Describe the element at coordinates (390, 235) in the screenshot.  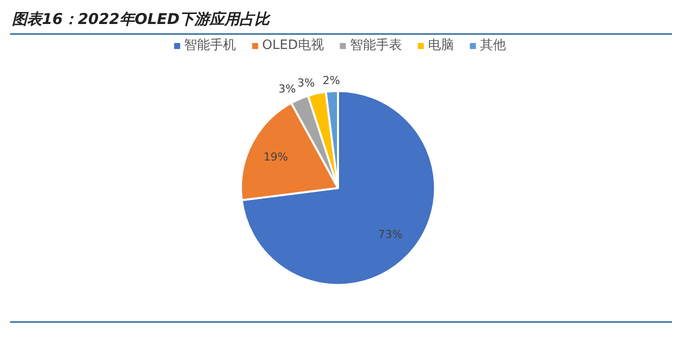
I see `data-label: 73%` at that location.